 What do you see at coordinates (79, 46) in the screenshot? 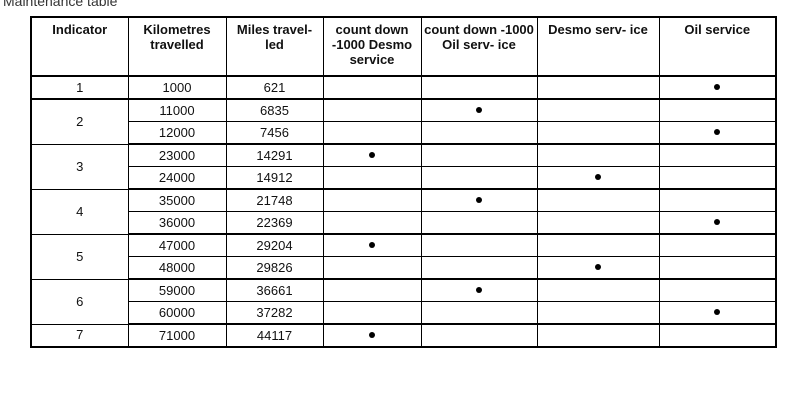
I see `header-indicator: Indicator` at bounding box center [79, 46].